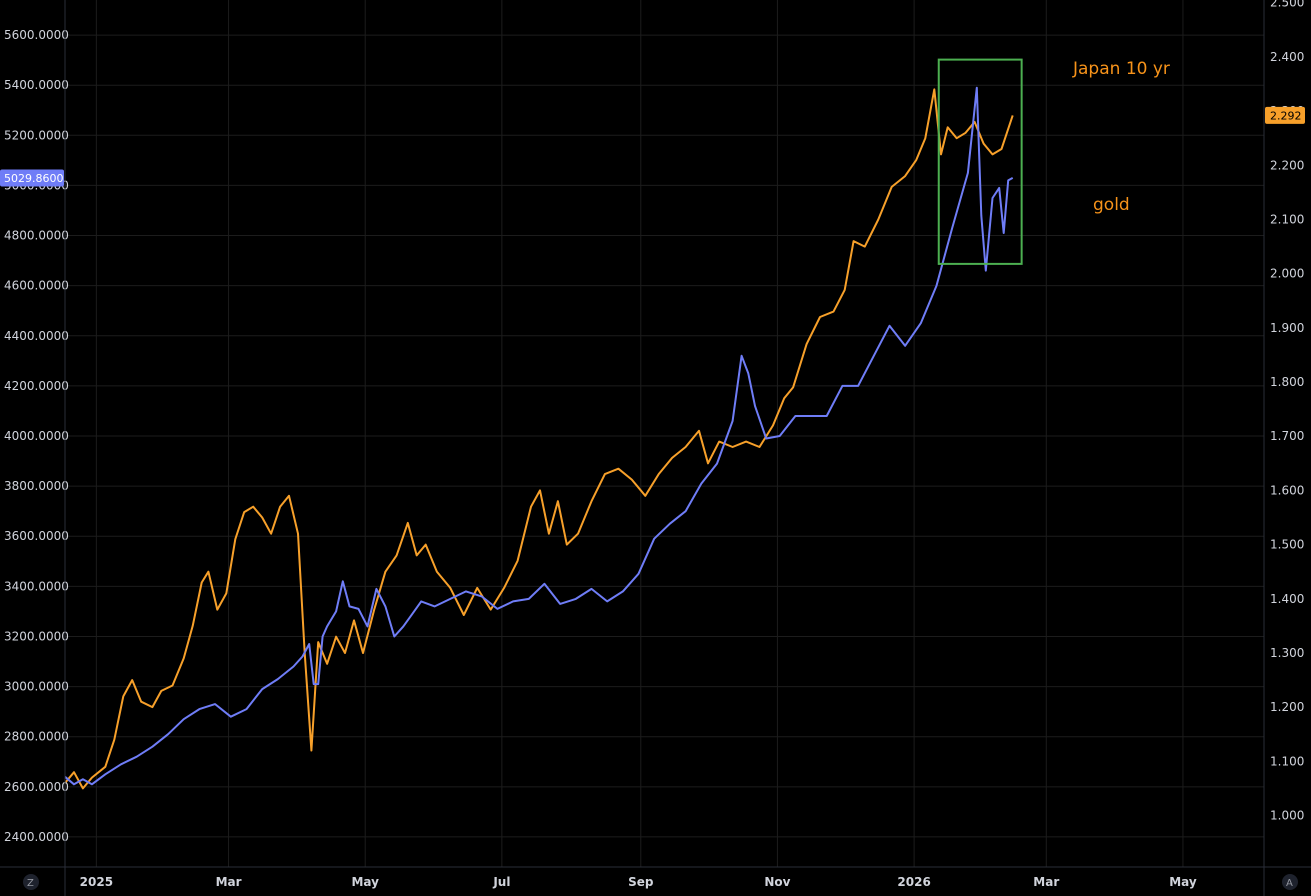 The height and width of the screenshot is (896, 1311). What do you see at coordinates (1287, 707) in the screenshot?
I see `right-tick-label: 1.200` at bounding box center [1287, 707].